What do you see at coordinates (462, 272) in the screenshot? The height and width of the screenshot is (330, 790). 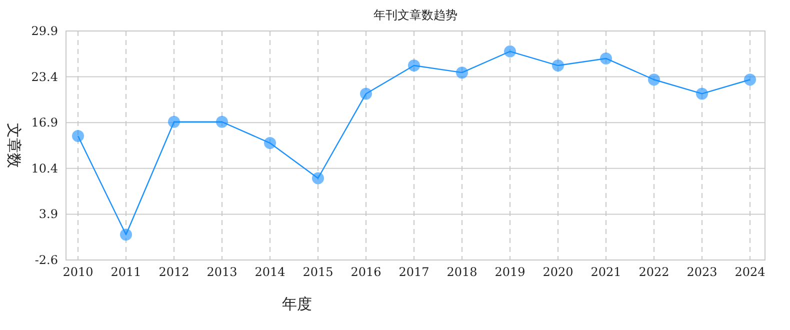 I see `x-tick-label: 2018` at bounding box center [462, 272].